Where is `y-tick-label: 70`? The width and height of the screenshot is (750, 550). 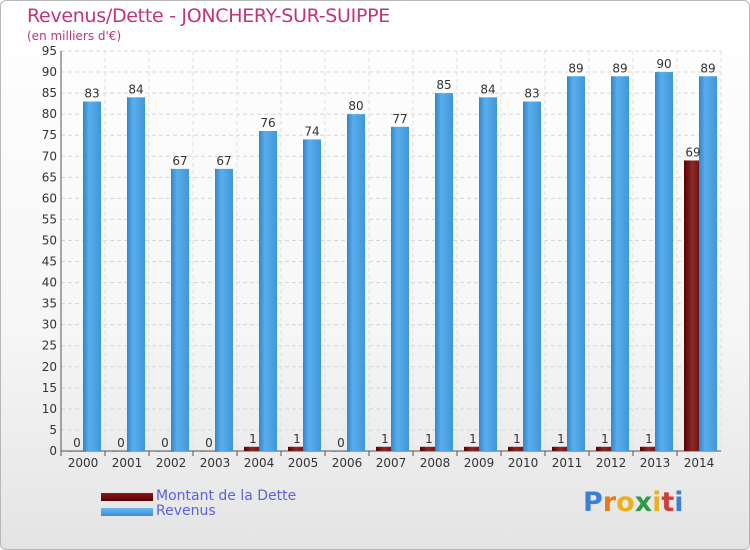 y-tick-label: 70 is located at coordinates (49, 156).